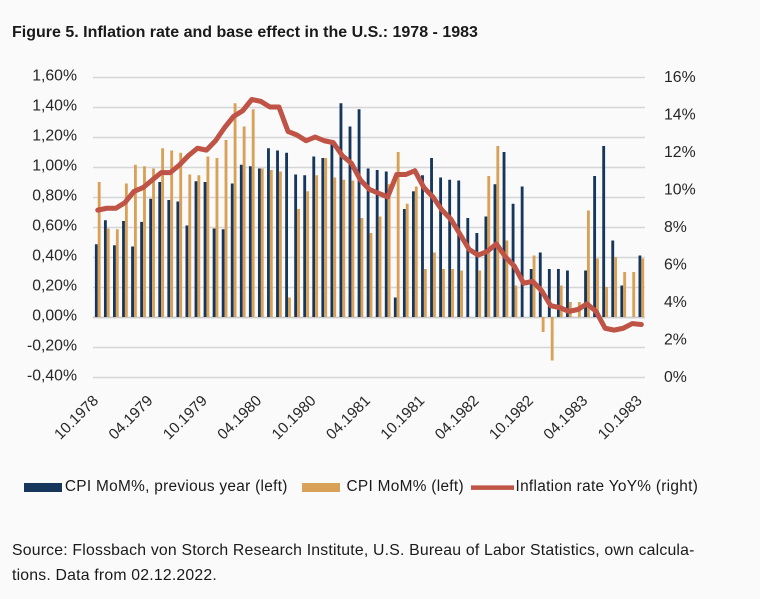 This screenshot has width=760, height=599. I want to click on svg-text: 1,40%, so click(54, 106).